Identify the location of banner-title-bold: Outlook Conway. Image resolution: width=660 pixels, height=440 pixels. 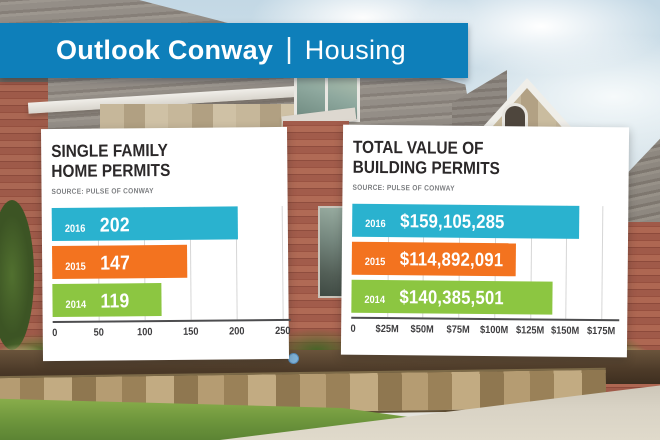
(165, 50).